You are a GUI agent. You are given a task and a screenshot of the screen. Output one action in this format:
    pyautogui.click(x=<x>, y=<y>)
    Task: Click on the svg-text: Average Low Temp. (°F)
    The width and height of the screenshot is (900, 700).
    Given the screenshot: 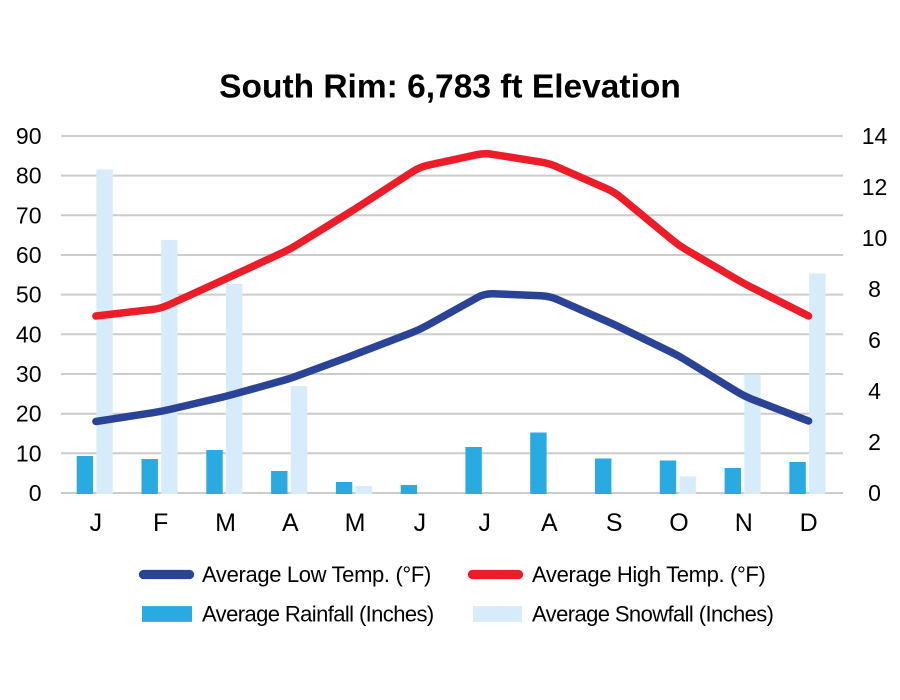 What is the action you would take?
    pyautogui.click(x=316, y=574)
    